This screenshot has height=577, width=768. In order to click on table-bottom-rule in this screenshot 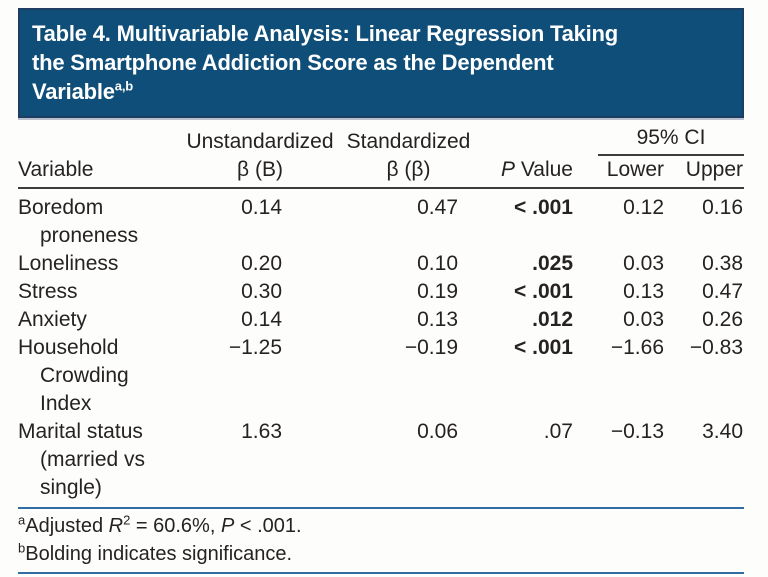, I will do `click(381, 573)`.